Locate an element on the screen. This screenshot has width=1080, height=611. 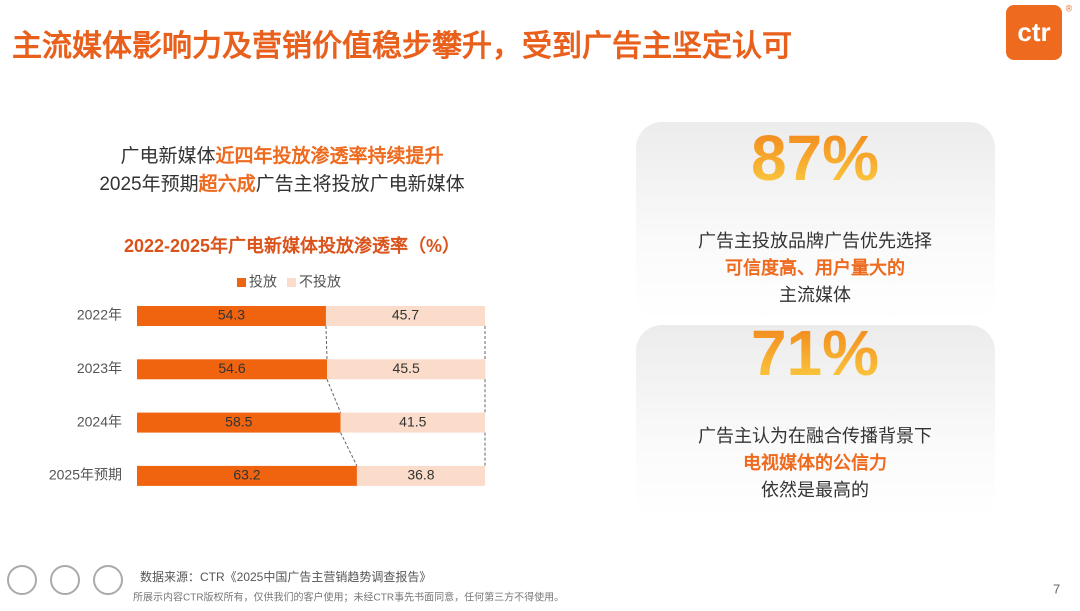
text-line: 主流媒体 is located at coordinates (815, 295).